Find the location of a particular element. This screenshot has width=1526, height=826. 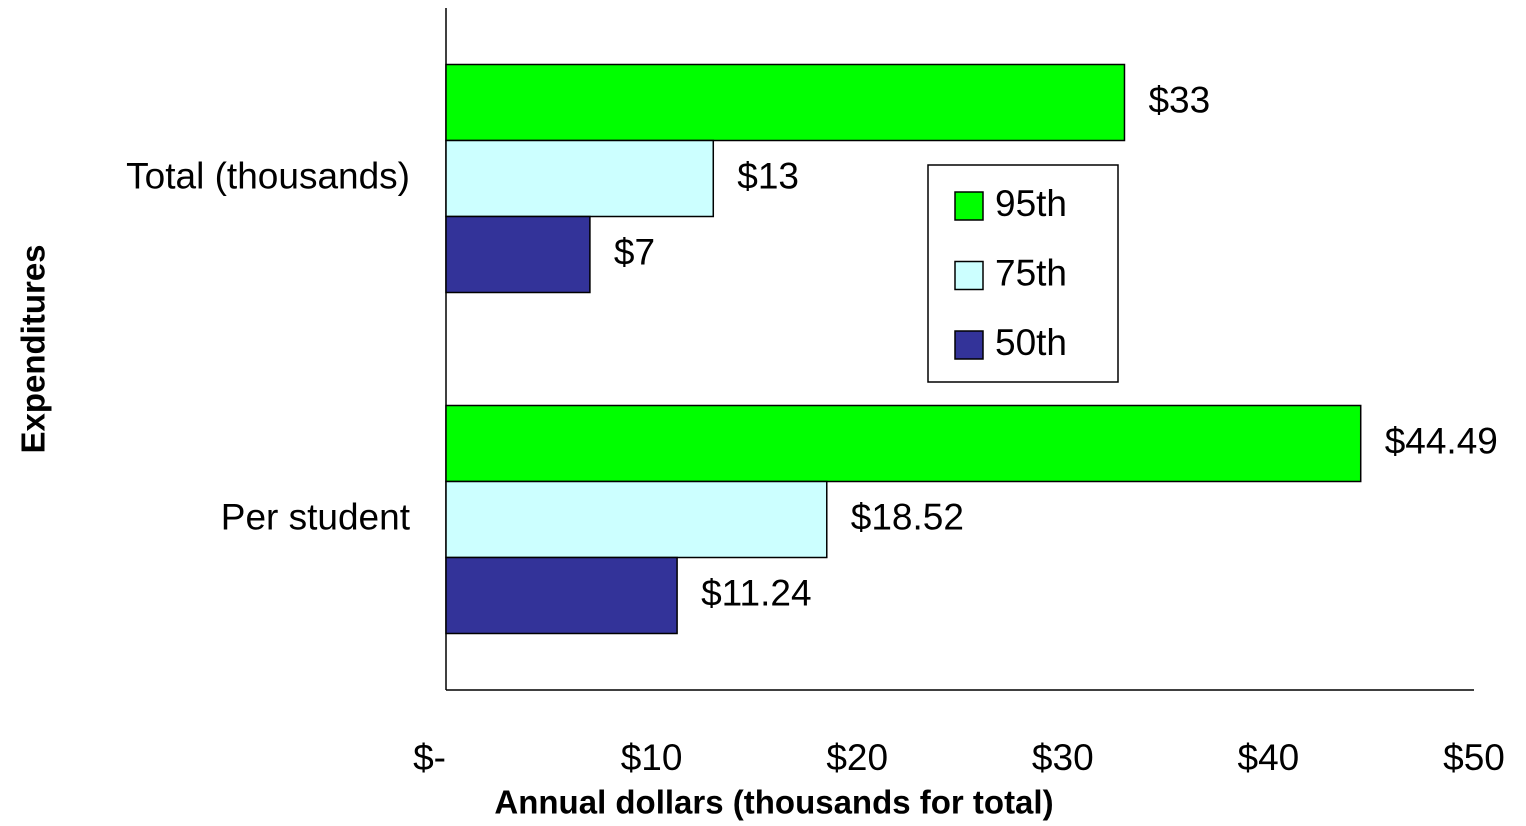

y-axis-label: Expenditures is located at coordinates (33, 348).